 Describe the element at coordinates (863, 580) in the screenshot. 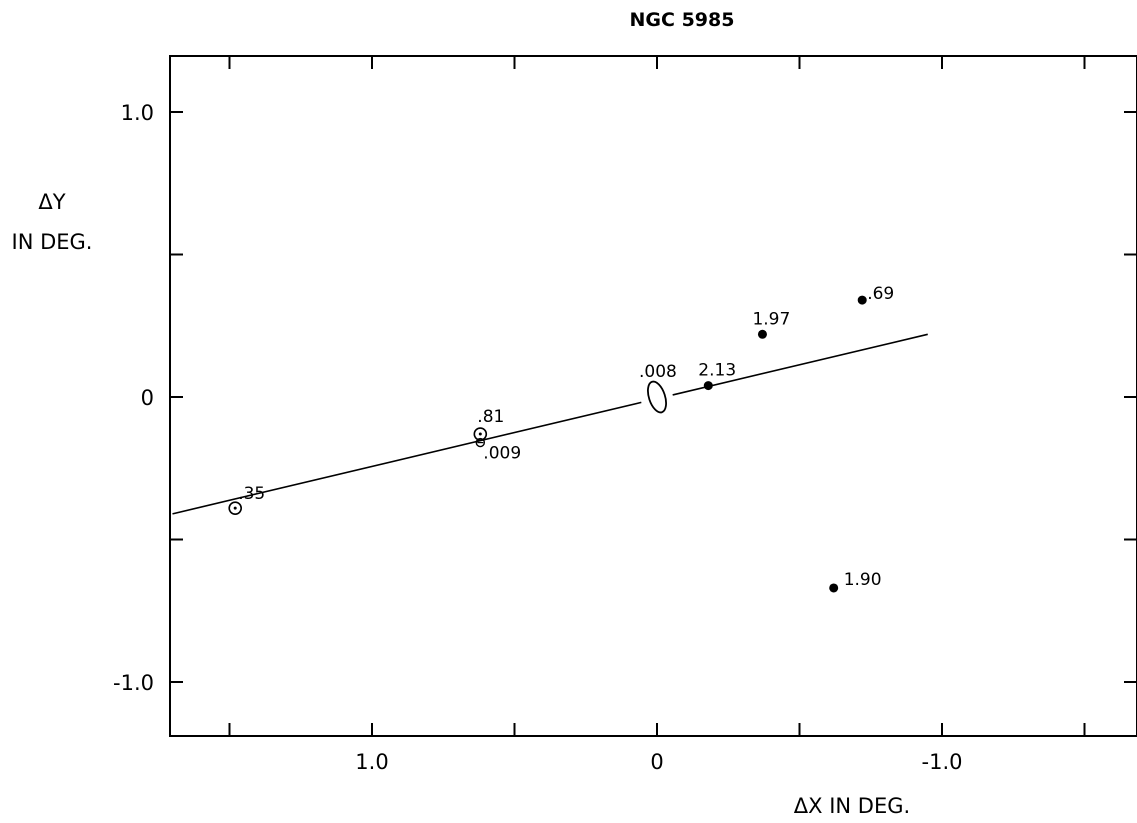

I see `data-point-label: 1.90` at that location.